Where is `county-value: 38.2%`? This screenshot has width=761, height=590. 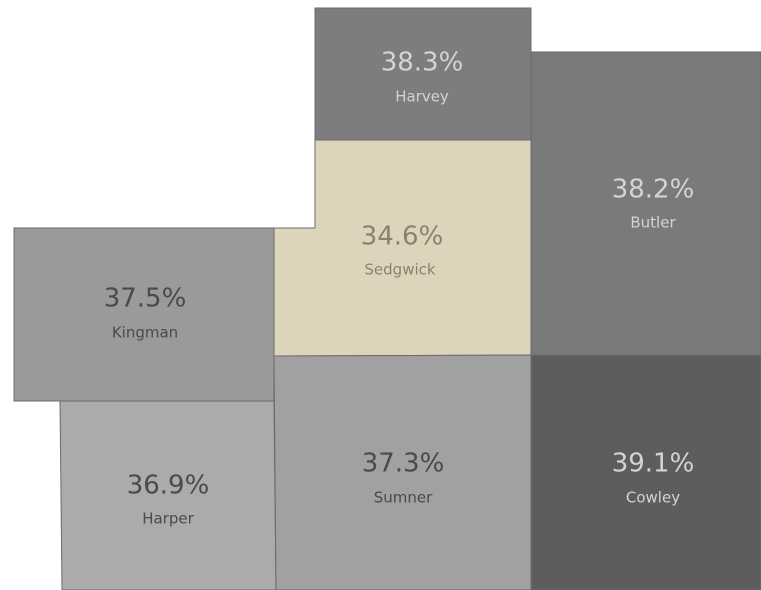 county-value: 38.2% is located at coordinates (653, 190).